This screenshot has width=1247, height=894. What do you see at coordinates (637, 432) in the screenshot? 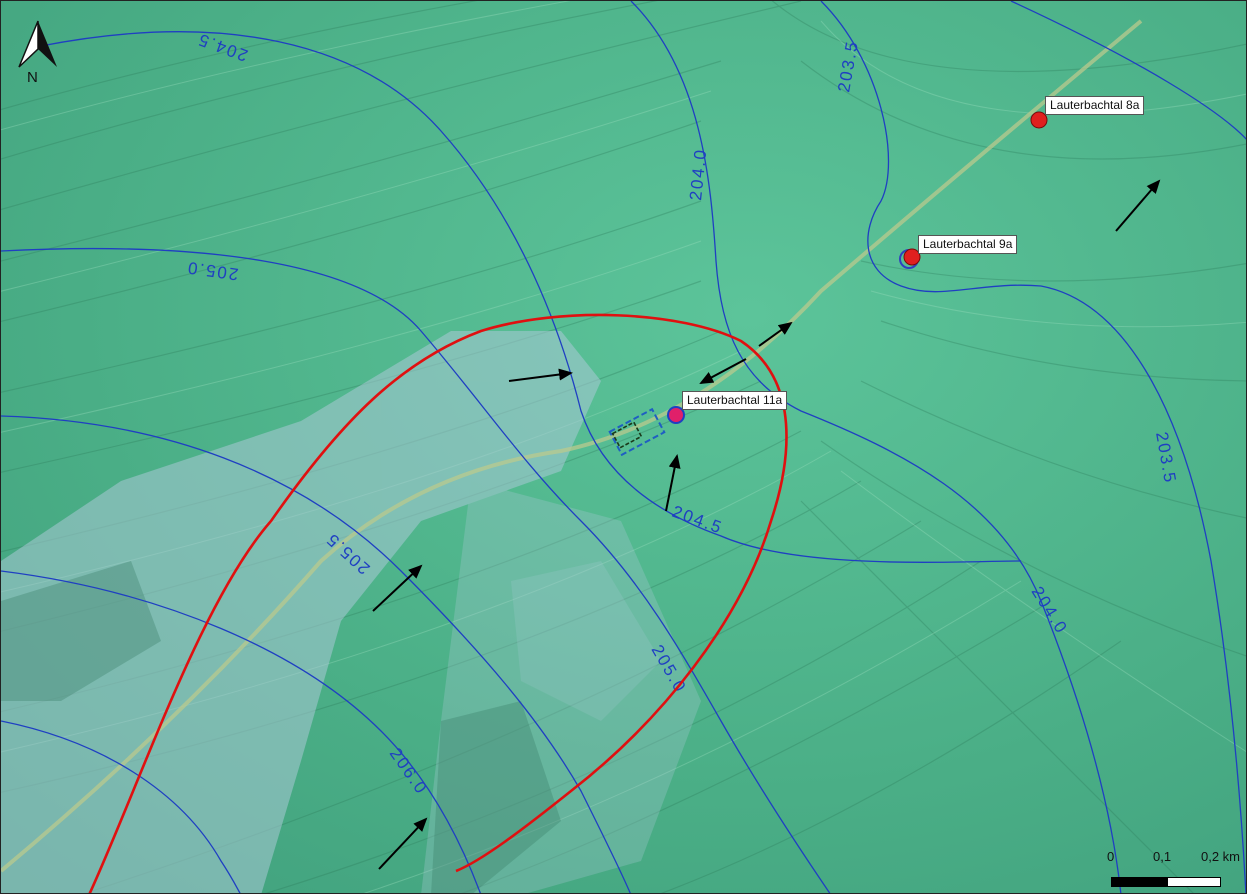
I see `well-field-plot` at bounding box center [637, 432].